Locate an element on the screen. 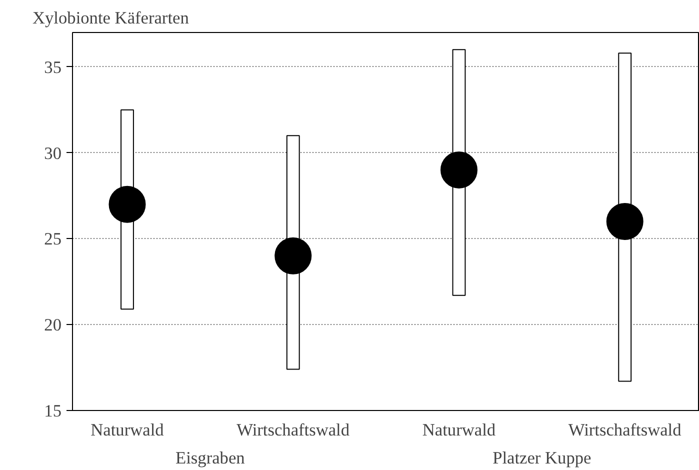 The image size is (699, 470). y-tick-label: 15 is located at coordinates (53, 411).